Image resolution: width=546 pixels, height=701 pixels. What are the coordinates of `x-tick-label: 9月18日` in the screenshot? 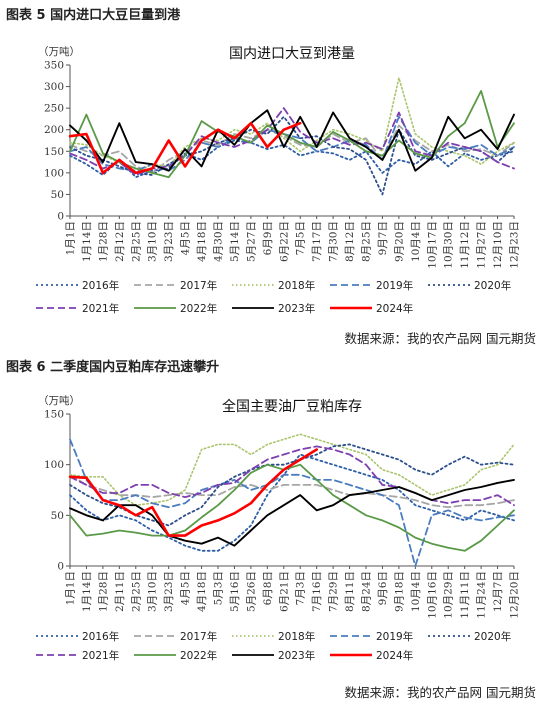 It's located at (399, 591).